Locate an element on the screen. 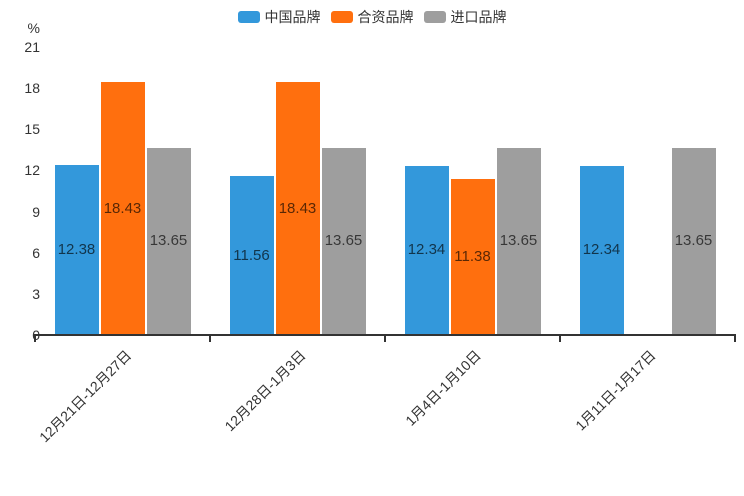 The width and height of the screenshot is (744, 496). y-axis-tick-label: 6 is located at coordinates (36, 252).